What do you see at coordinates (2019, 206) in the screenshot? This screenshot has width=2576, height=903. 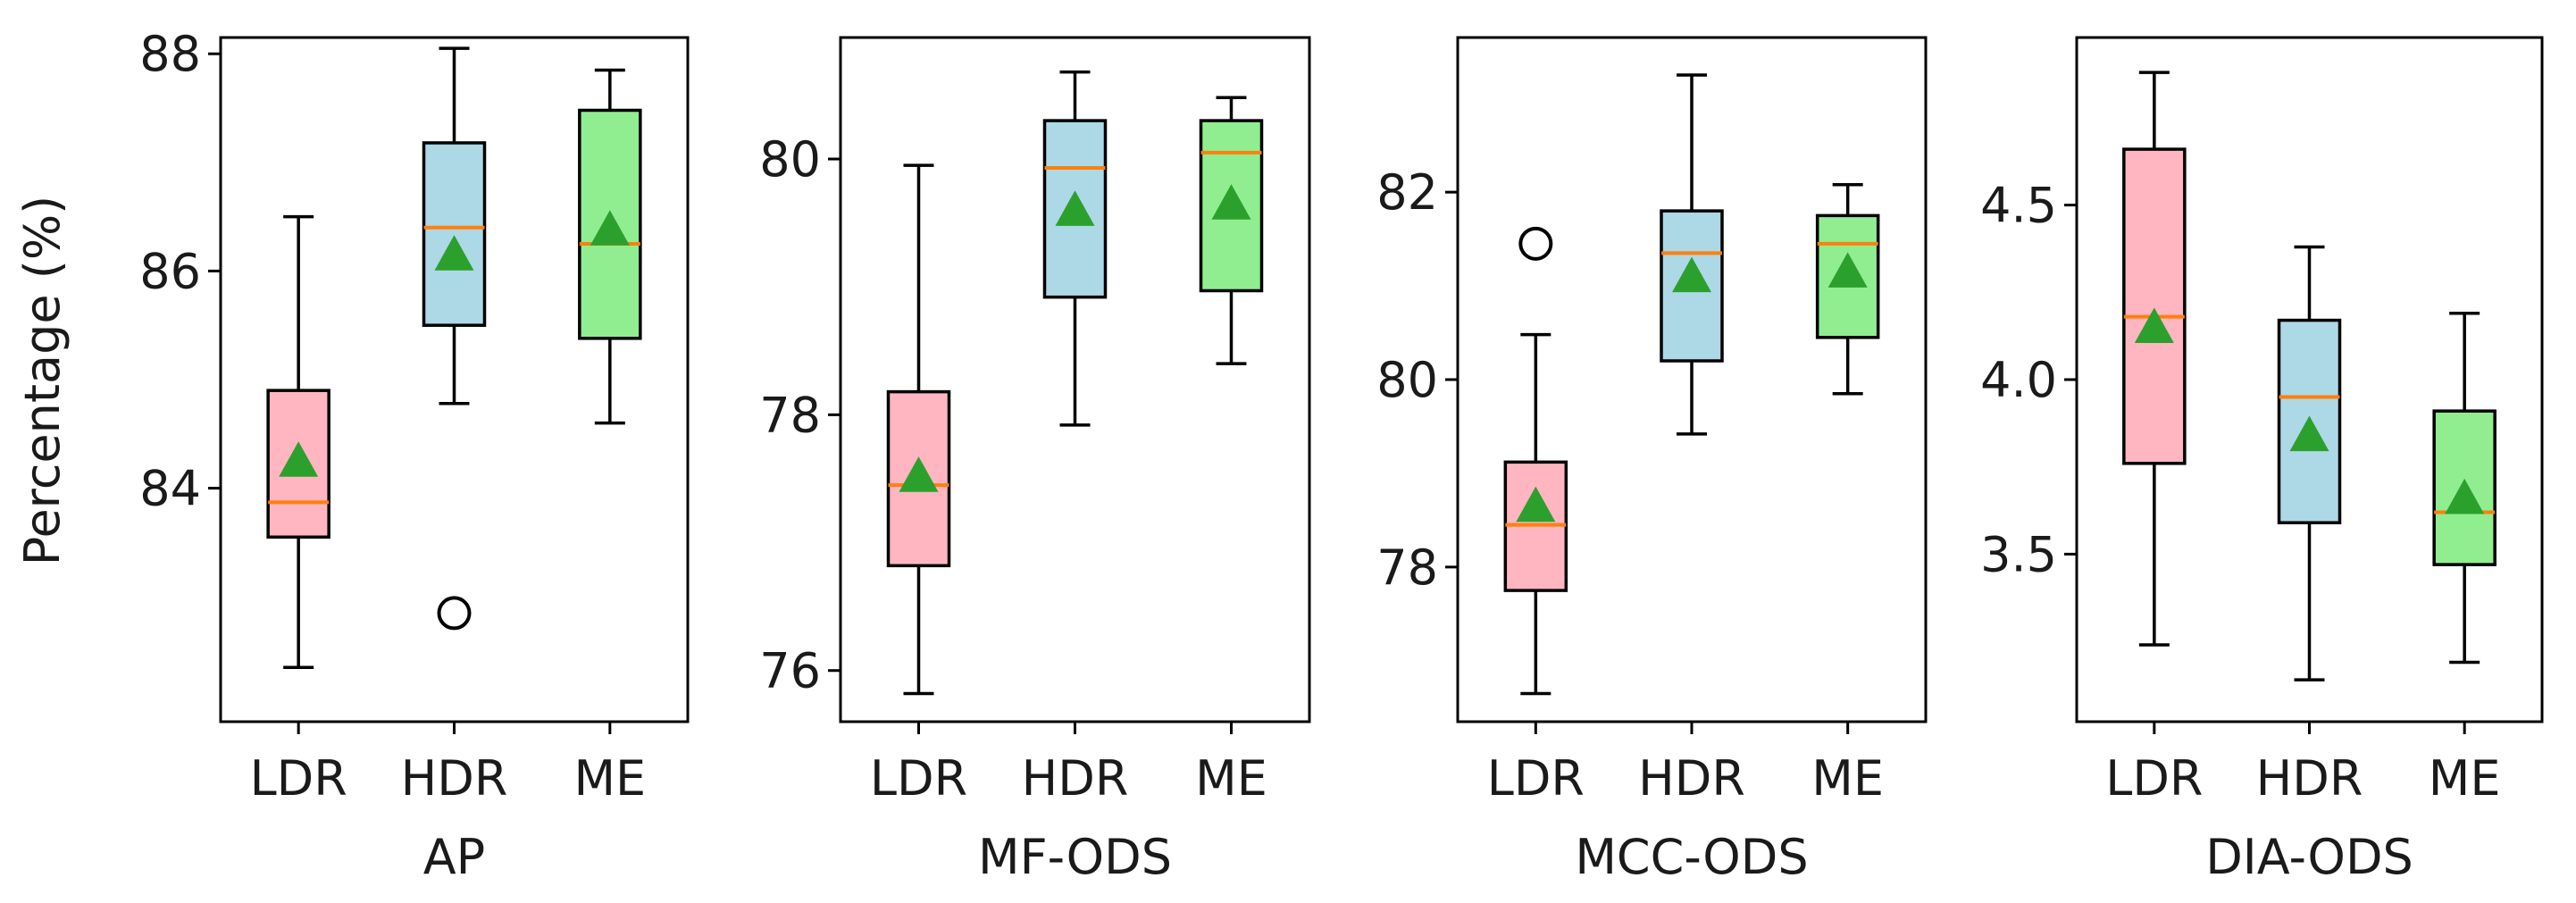 I see `y-tick-label: 4.5` at bounding box center [2019, 206].